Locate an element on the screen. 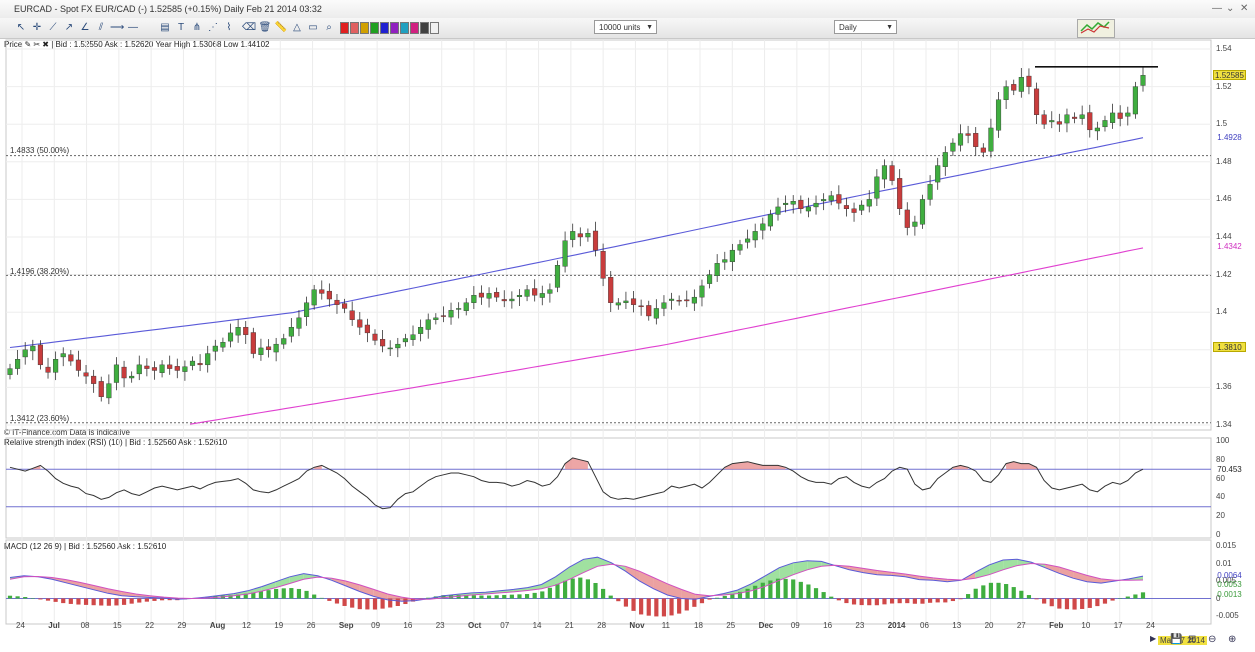 The width and height of the screenshot is (1255, 652). ray-line-icon: ↗ is located at coordinates (69, 27).